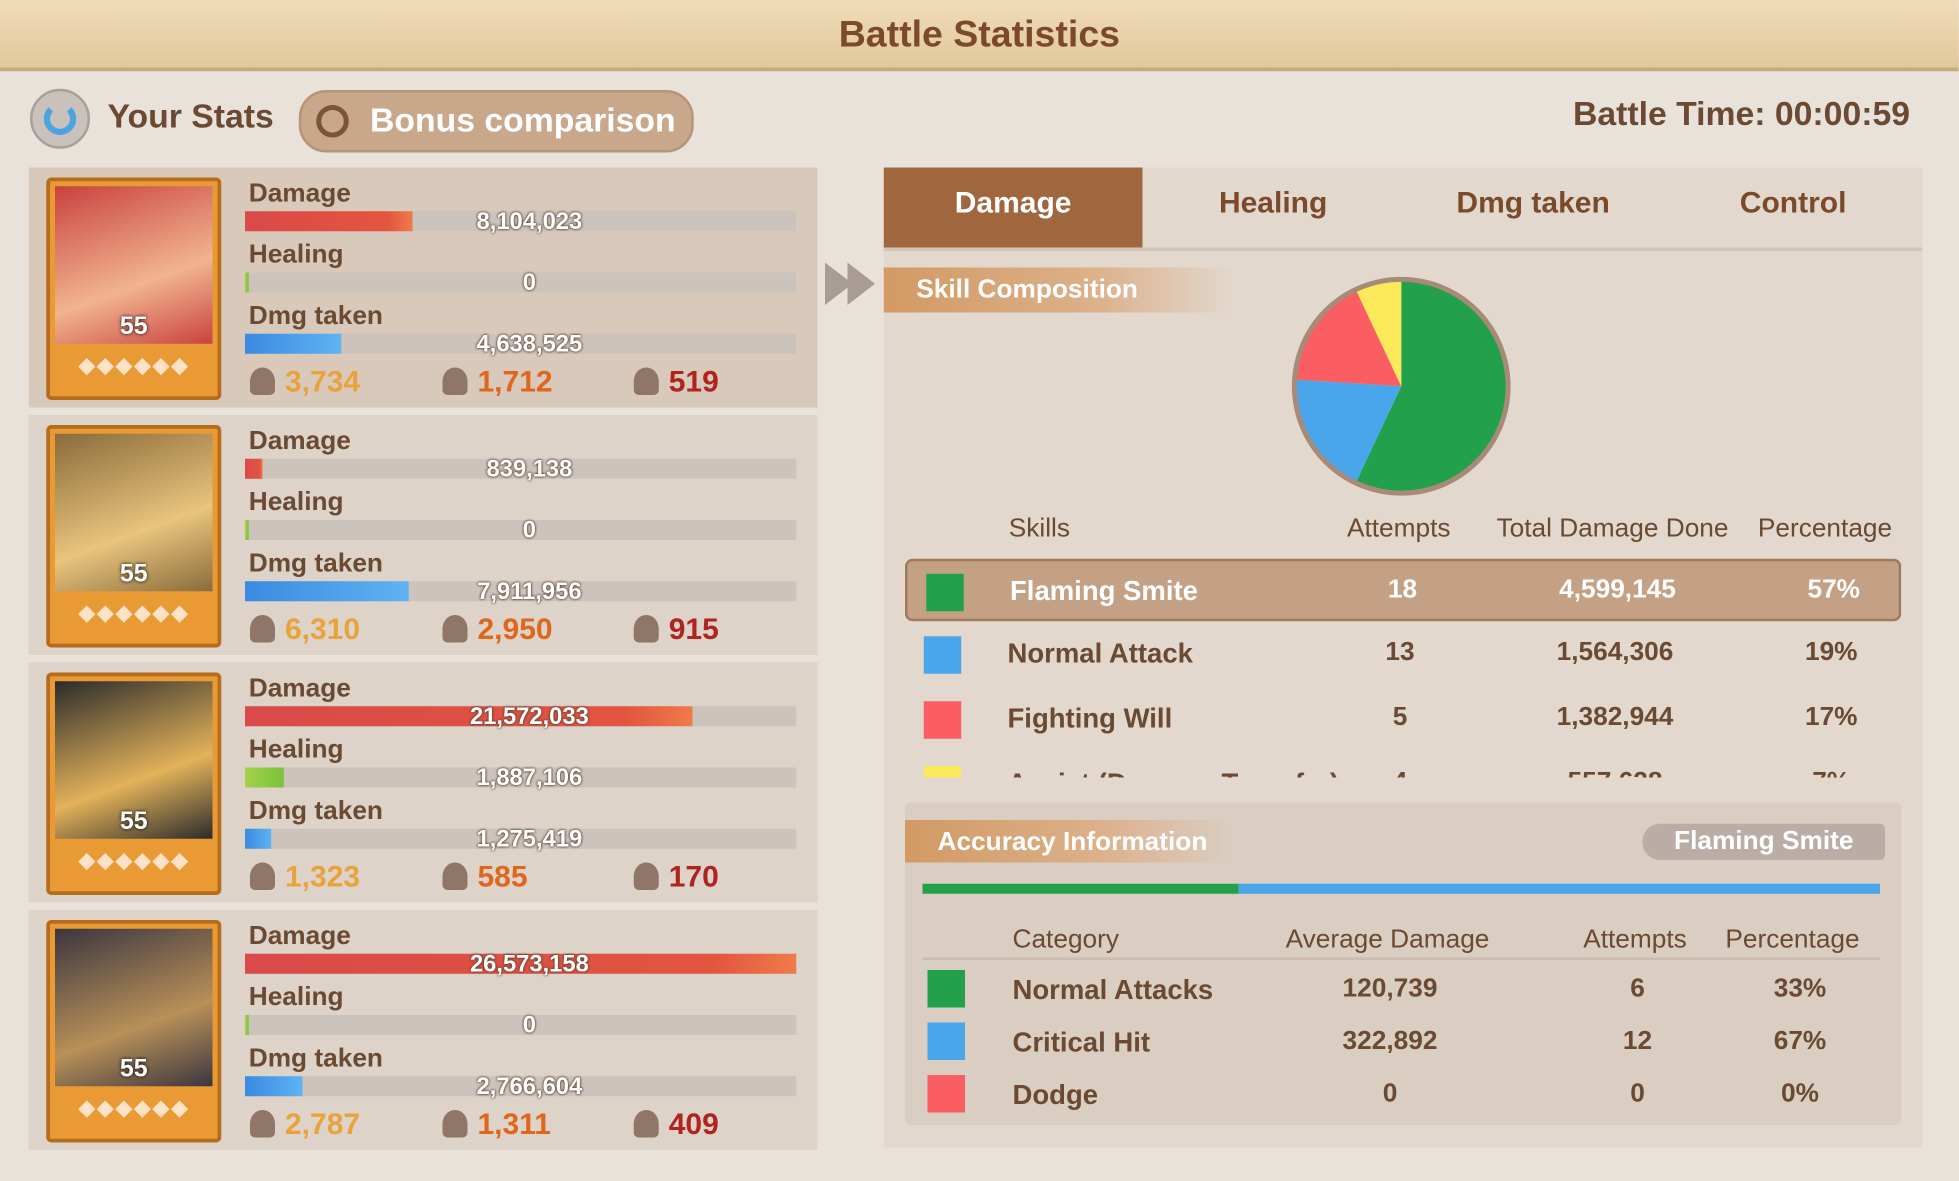 This screenshot has width=1959, height=1181. What do you see at coordinates (1104, 591) in the screenshot?
I see `skill-name: Flaming Smite` at bounding box center [1104, 591].